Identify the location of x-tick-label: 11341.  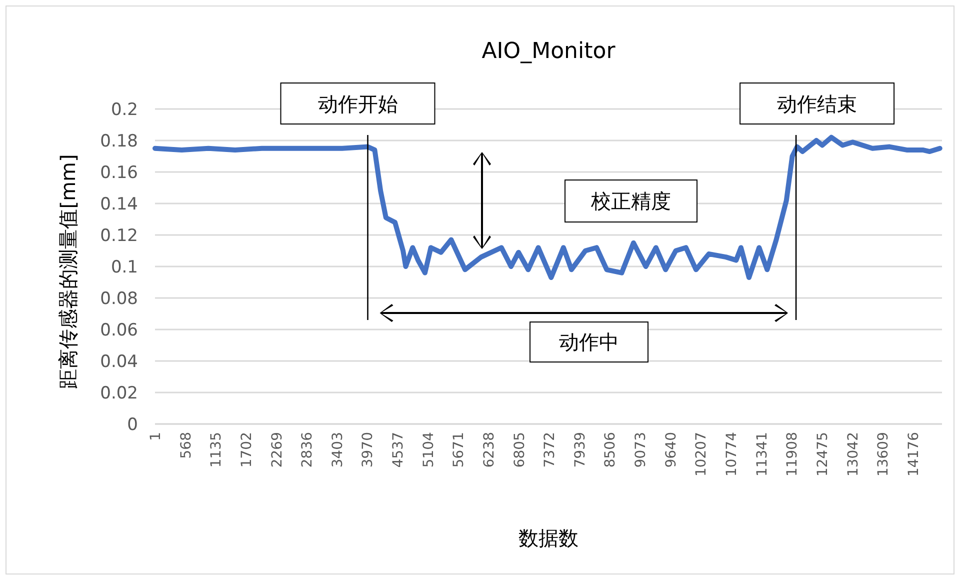
(762, 454).